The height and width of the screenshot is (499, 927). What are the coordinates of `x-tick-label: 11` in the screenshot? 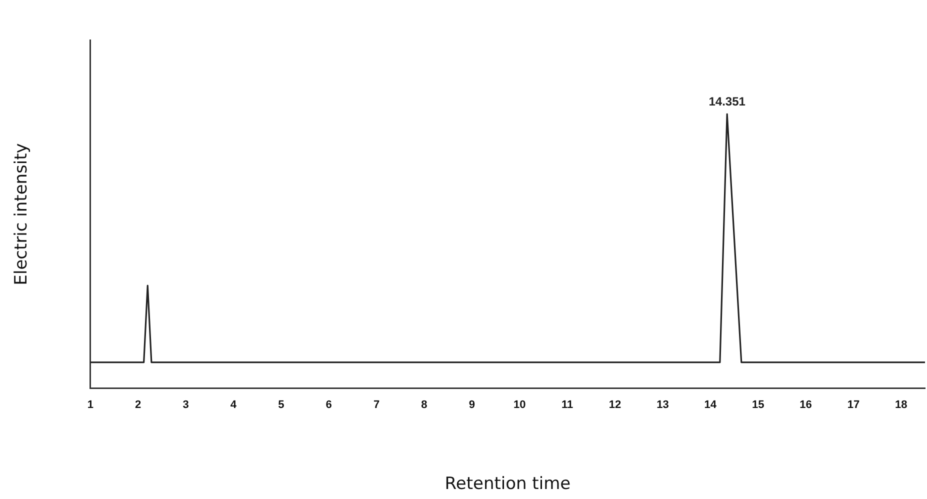 It's located at (567, 405).